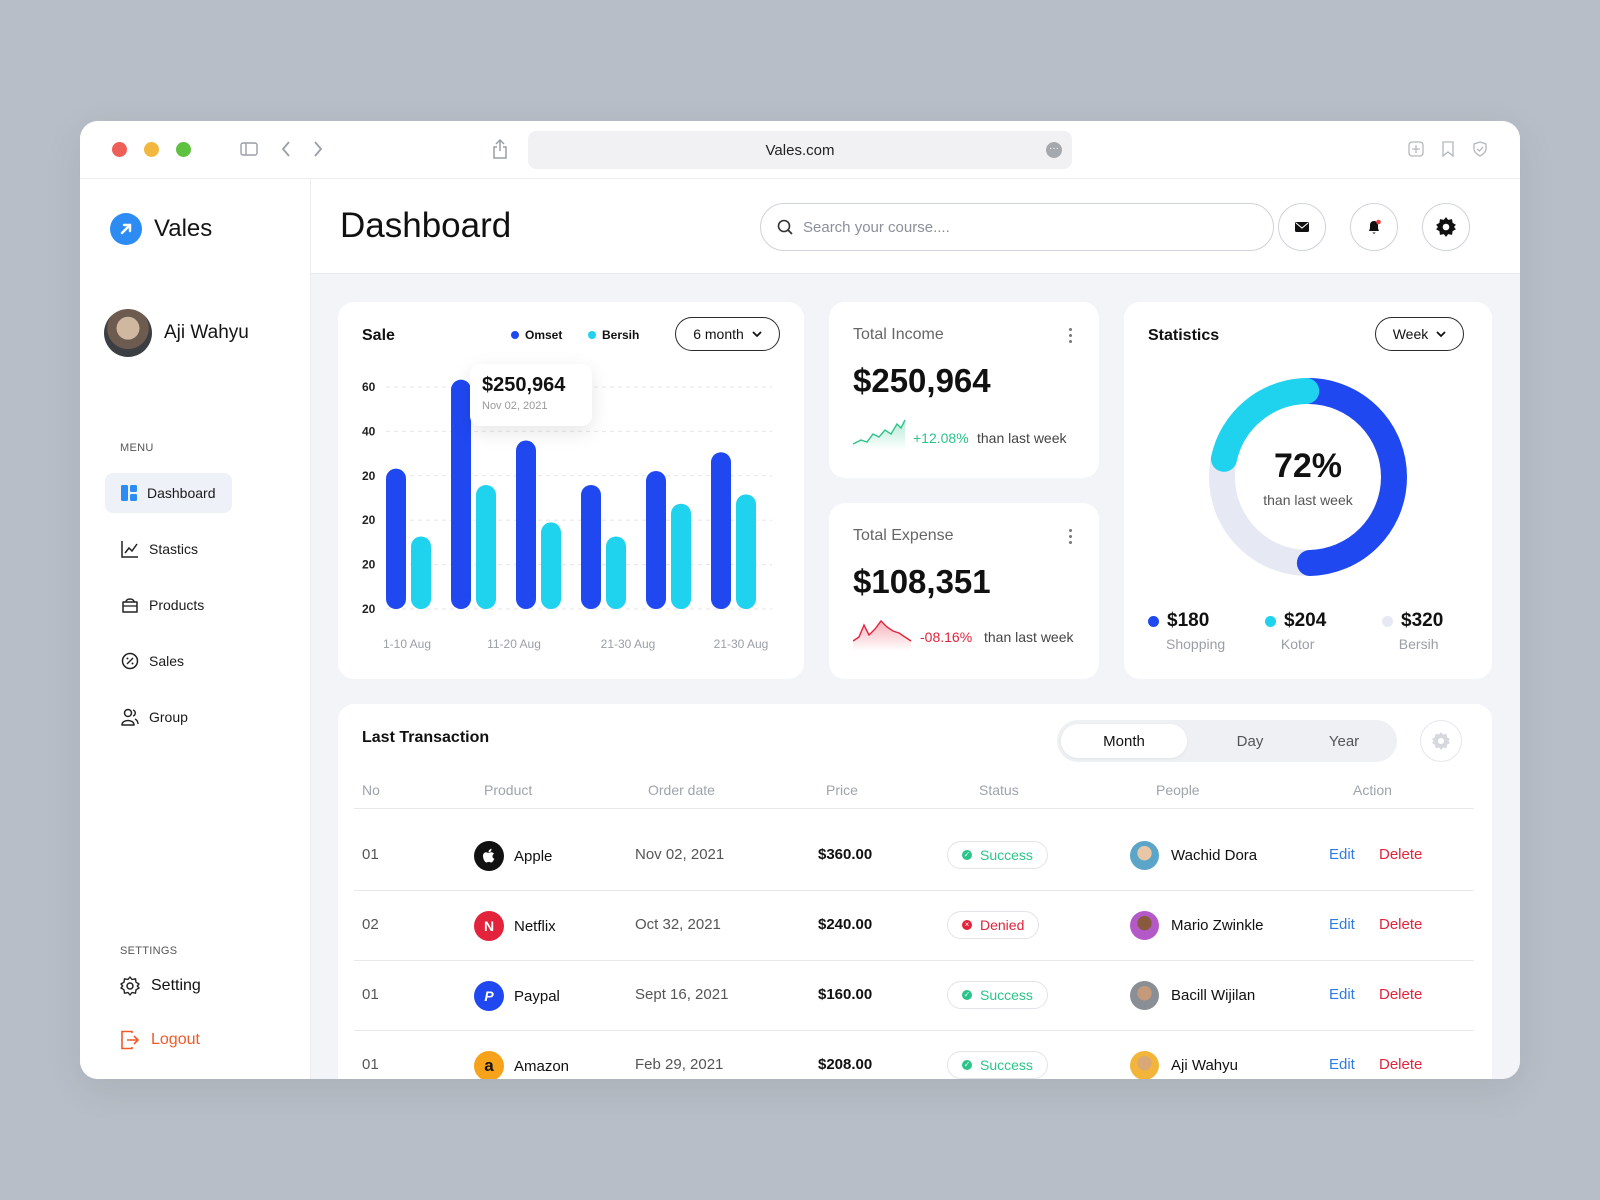 The height and width of the screenshot is (1200, 1600). What do you see at coordinates (426, 737) in the screenshot?
I see `transactions-title: Last Transaction` at bounding box center [426, 737].